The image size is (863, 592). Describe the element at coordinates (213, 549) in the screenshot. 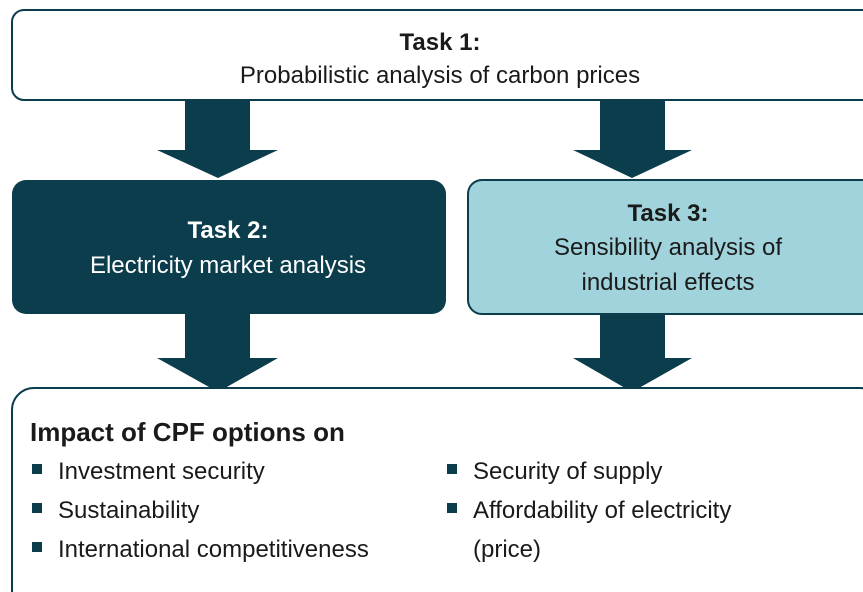

I see `impact-item: International competitiveness` at that location.